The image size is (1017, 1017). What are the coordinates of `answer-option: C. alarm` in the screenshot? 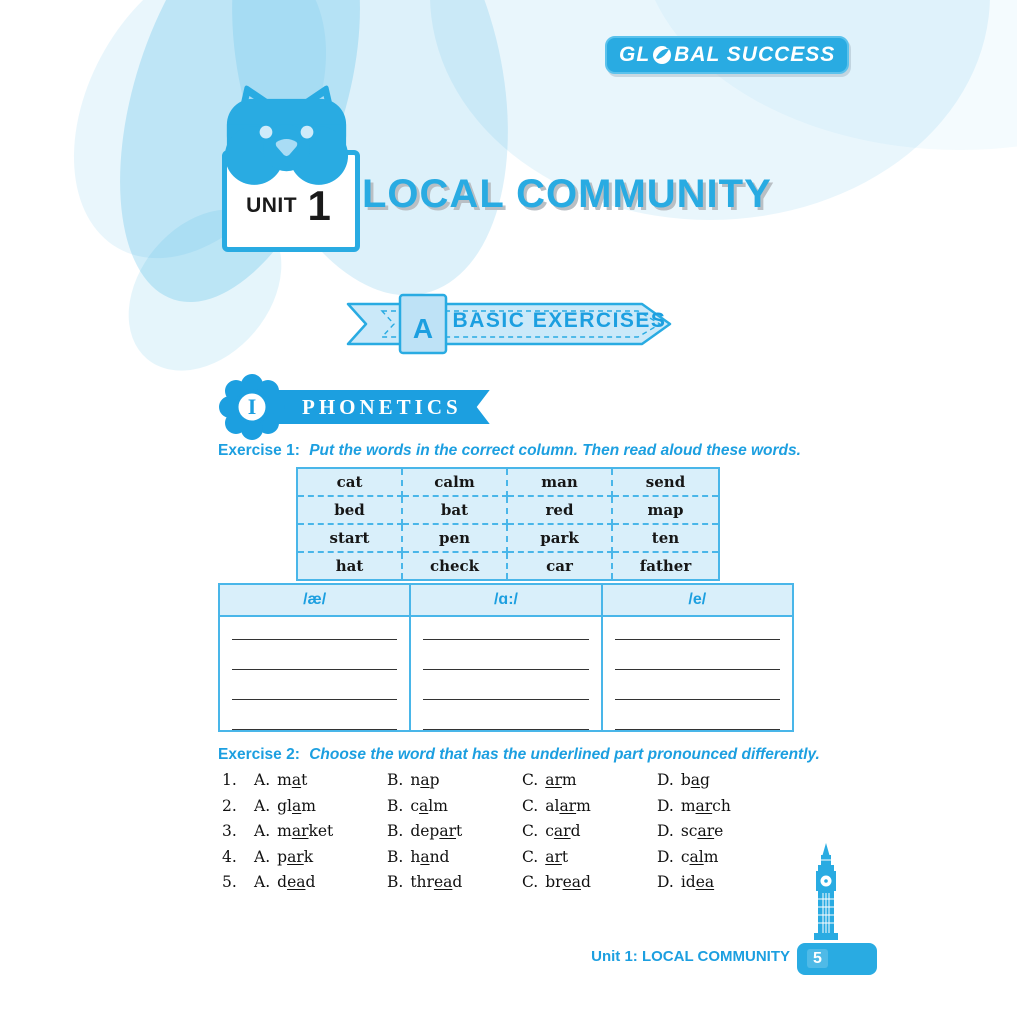 It's located at (556, 805).